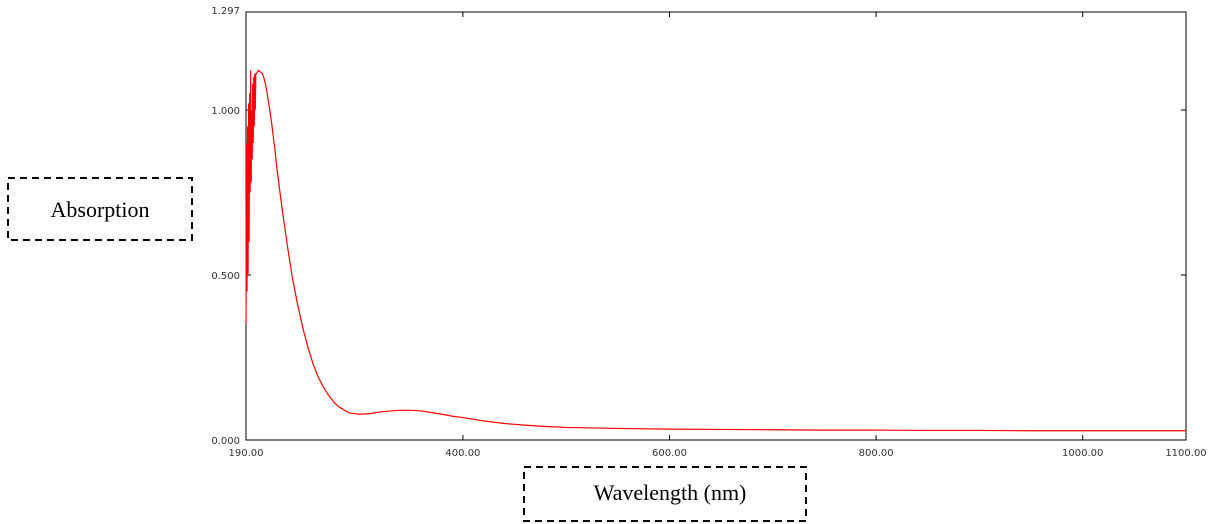 The width and height of the screenshot is (1214, 524). I want to click on x-axis-label: Wavelength (nm), so click(670, 492).